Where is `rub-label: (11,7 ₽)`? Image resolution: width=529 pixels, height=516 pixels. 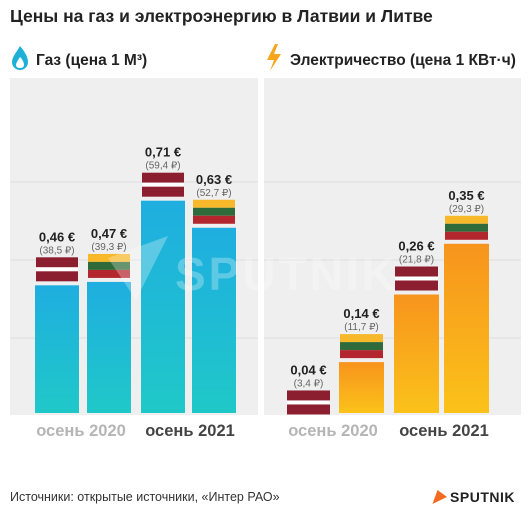
rub-label: (11,7 ₽) is located at coordinates (361, 327).